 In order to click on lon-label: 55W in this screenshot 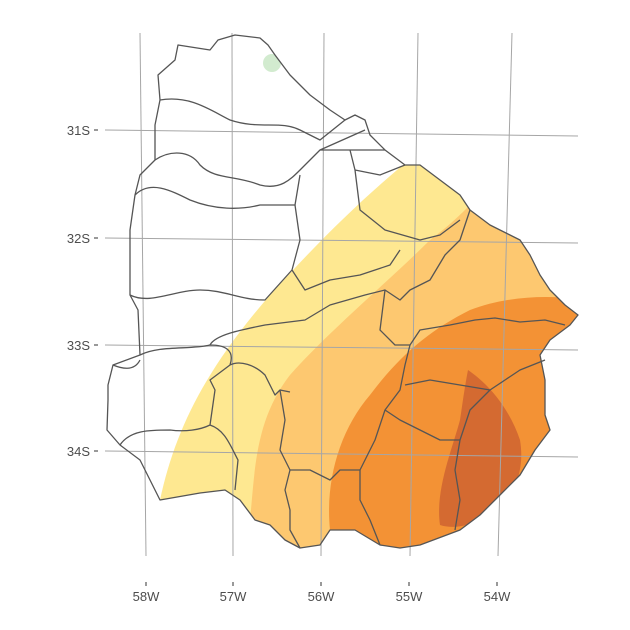, I will do `click(409, 596)`.